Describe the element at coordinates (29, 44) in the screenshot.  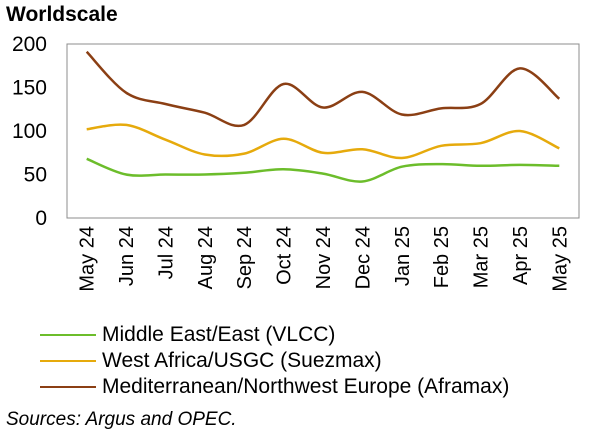
I see `y-tick-label: 200` at that location.